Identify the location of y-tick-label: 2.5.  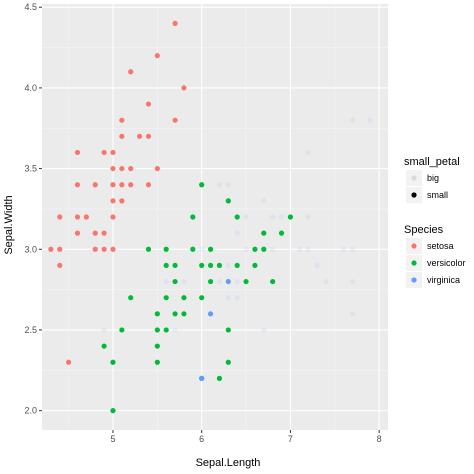
(30, 330).